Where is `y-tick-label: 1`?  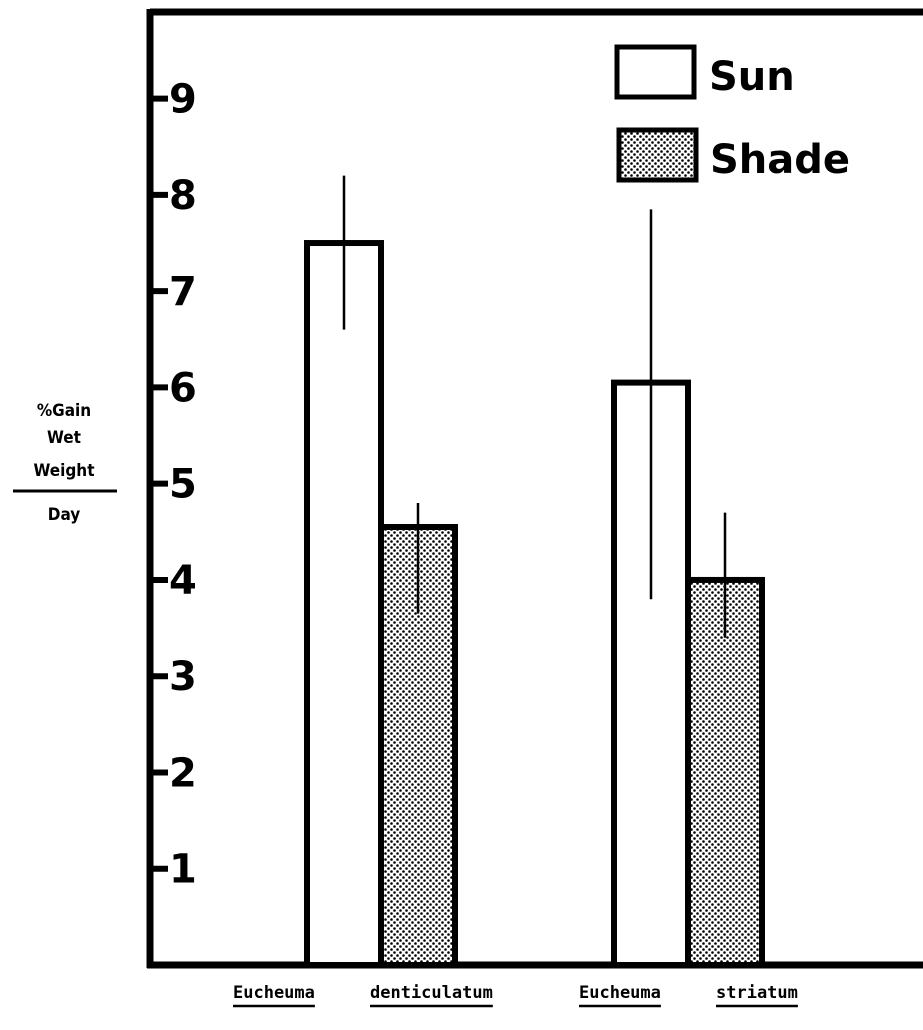 y-tick-label: 1 is located at coordinates (183, 870).